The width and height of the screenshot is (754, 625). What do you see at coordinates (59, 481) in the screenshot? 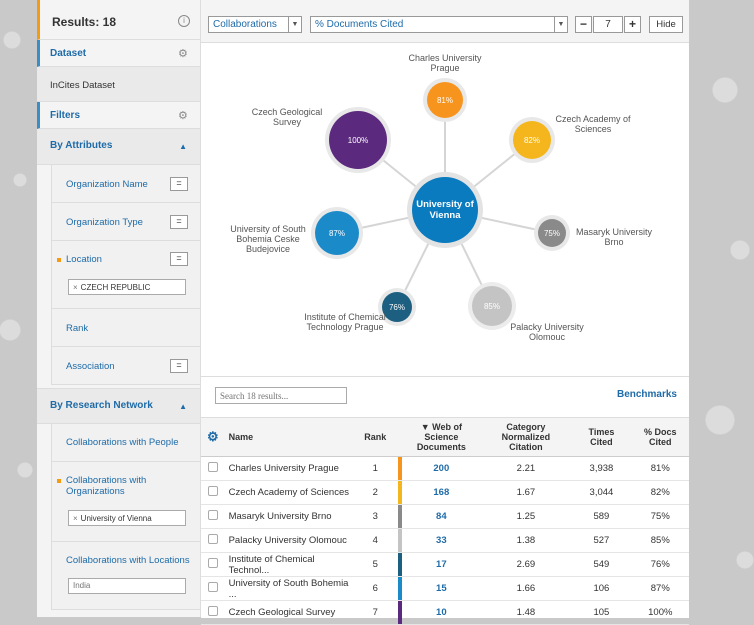
I see `active-filter-marker` at bounding box center [59, 481].